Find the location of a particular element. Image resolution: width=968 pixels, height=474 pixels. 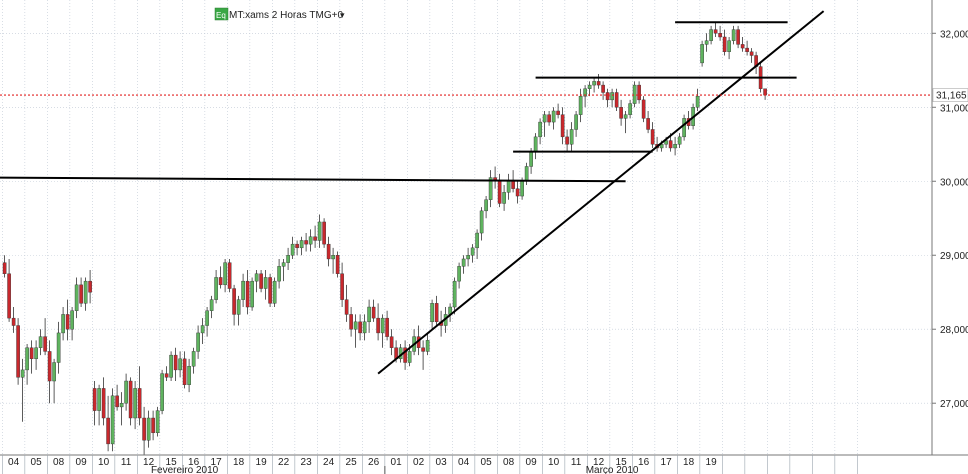

y-tick-label-5: 32,000 is located at coordinates (954, 34).